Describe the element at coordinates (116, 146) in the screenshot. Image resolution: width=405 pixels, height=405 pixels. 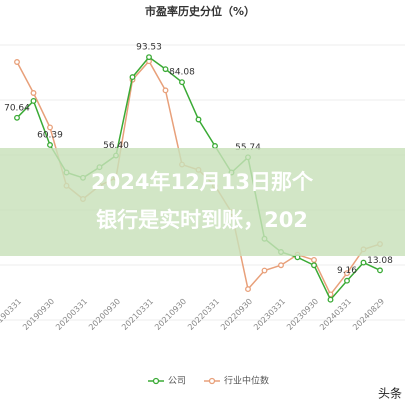
I see `data-label: 56.40` at that location.